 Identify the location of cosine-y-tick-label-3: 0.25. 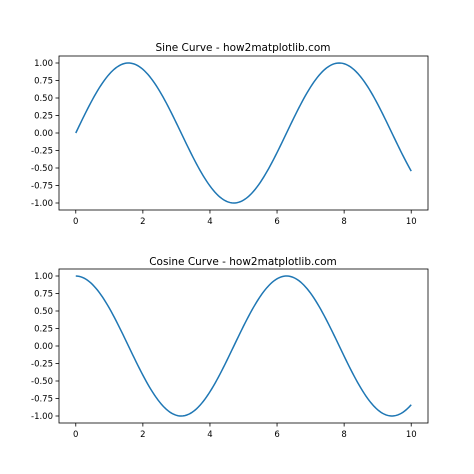
(43, 330).